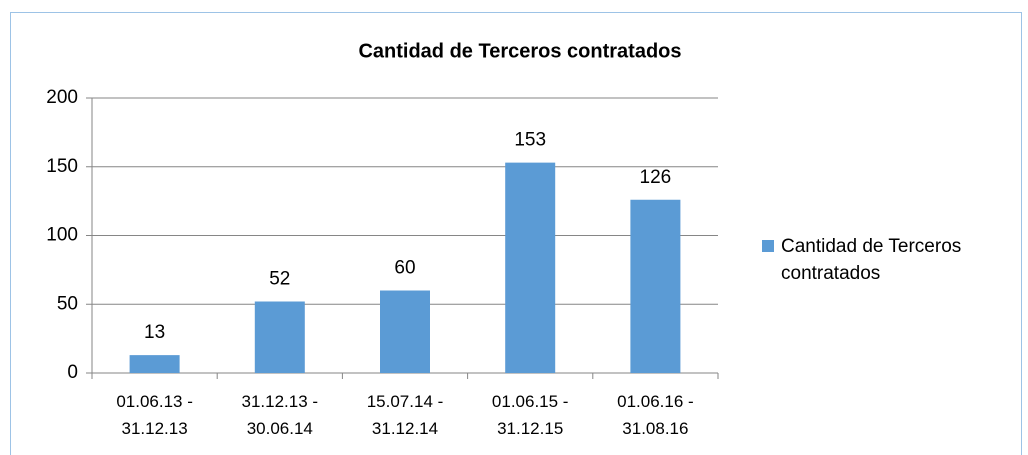  Describe the element at coordinates (154, 415) in the screenshot. I see `x-tick-label: 01.06.13 - 31.12.13` at that location.